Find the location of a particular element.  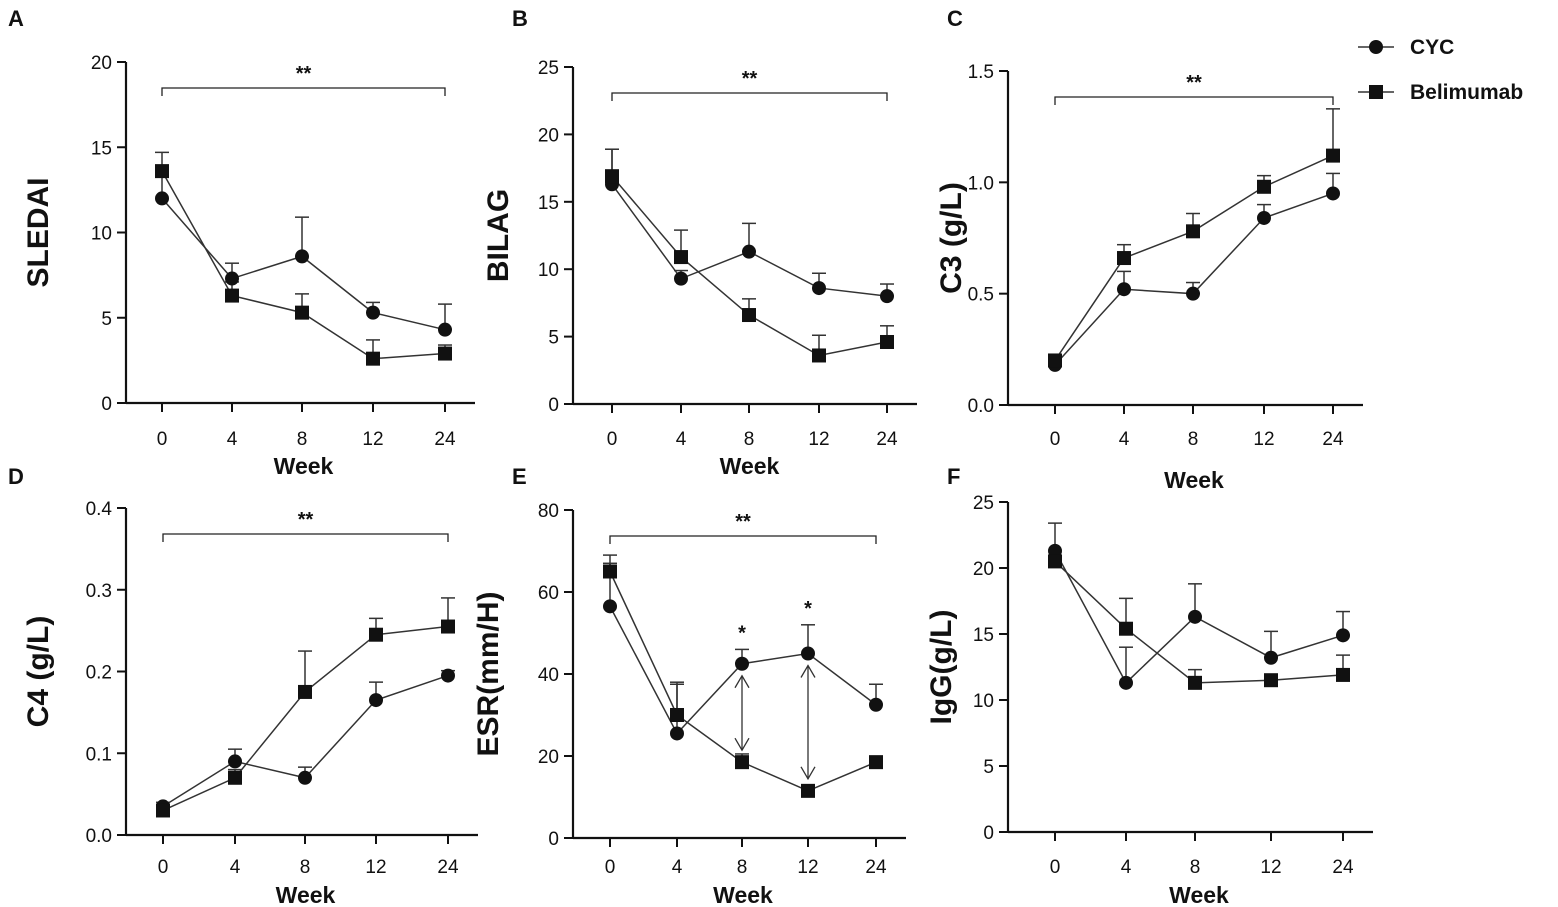

y-axis-title-c: C3 (g/L) is located at coordinates (951, 238).